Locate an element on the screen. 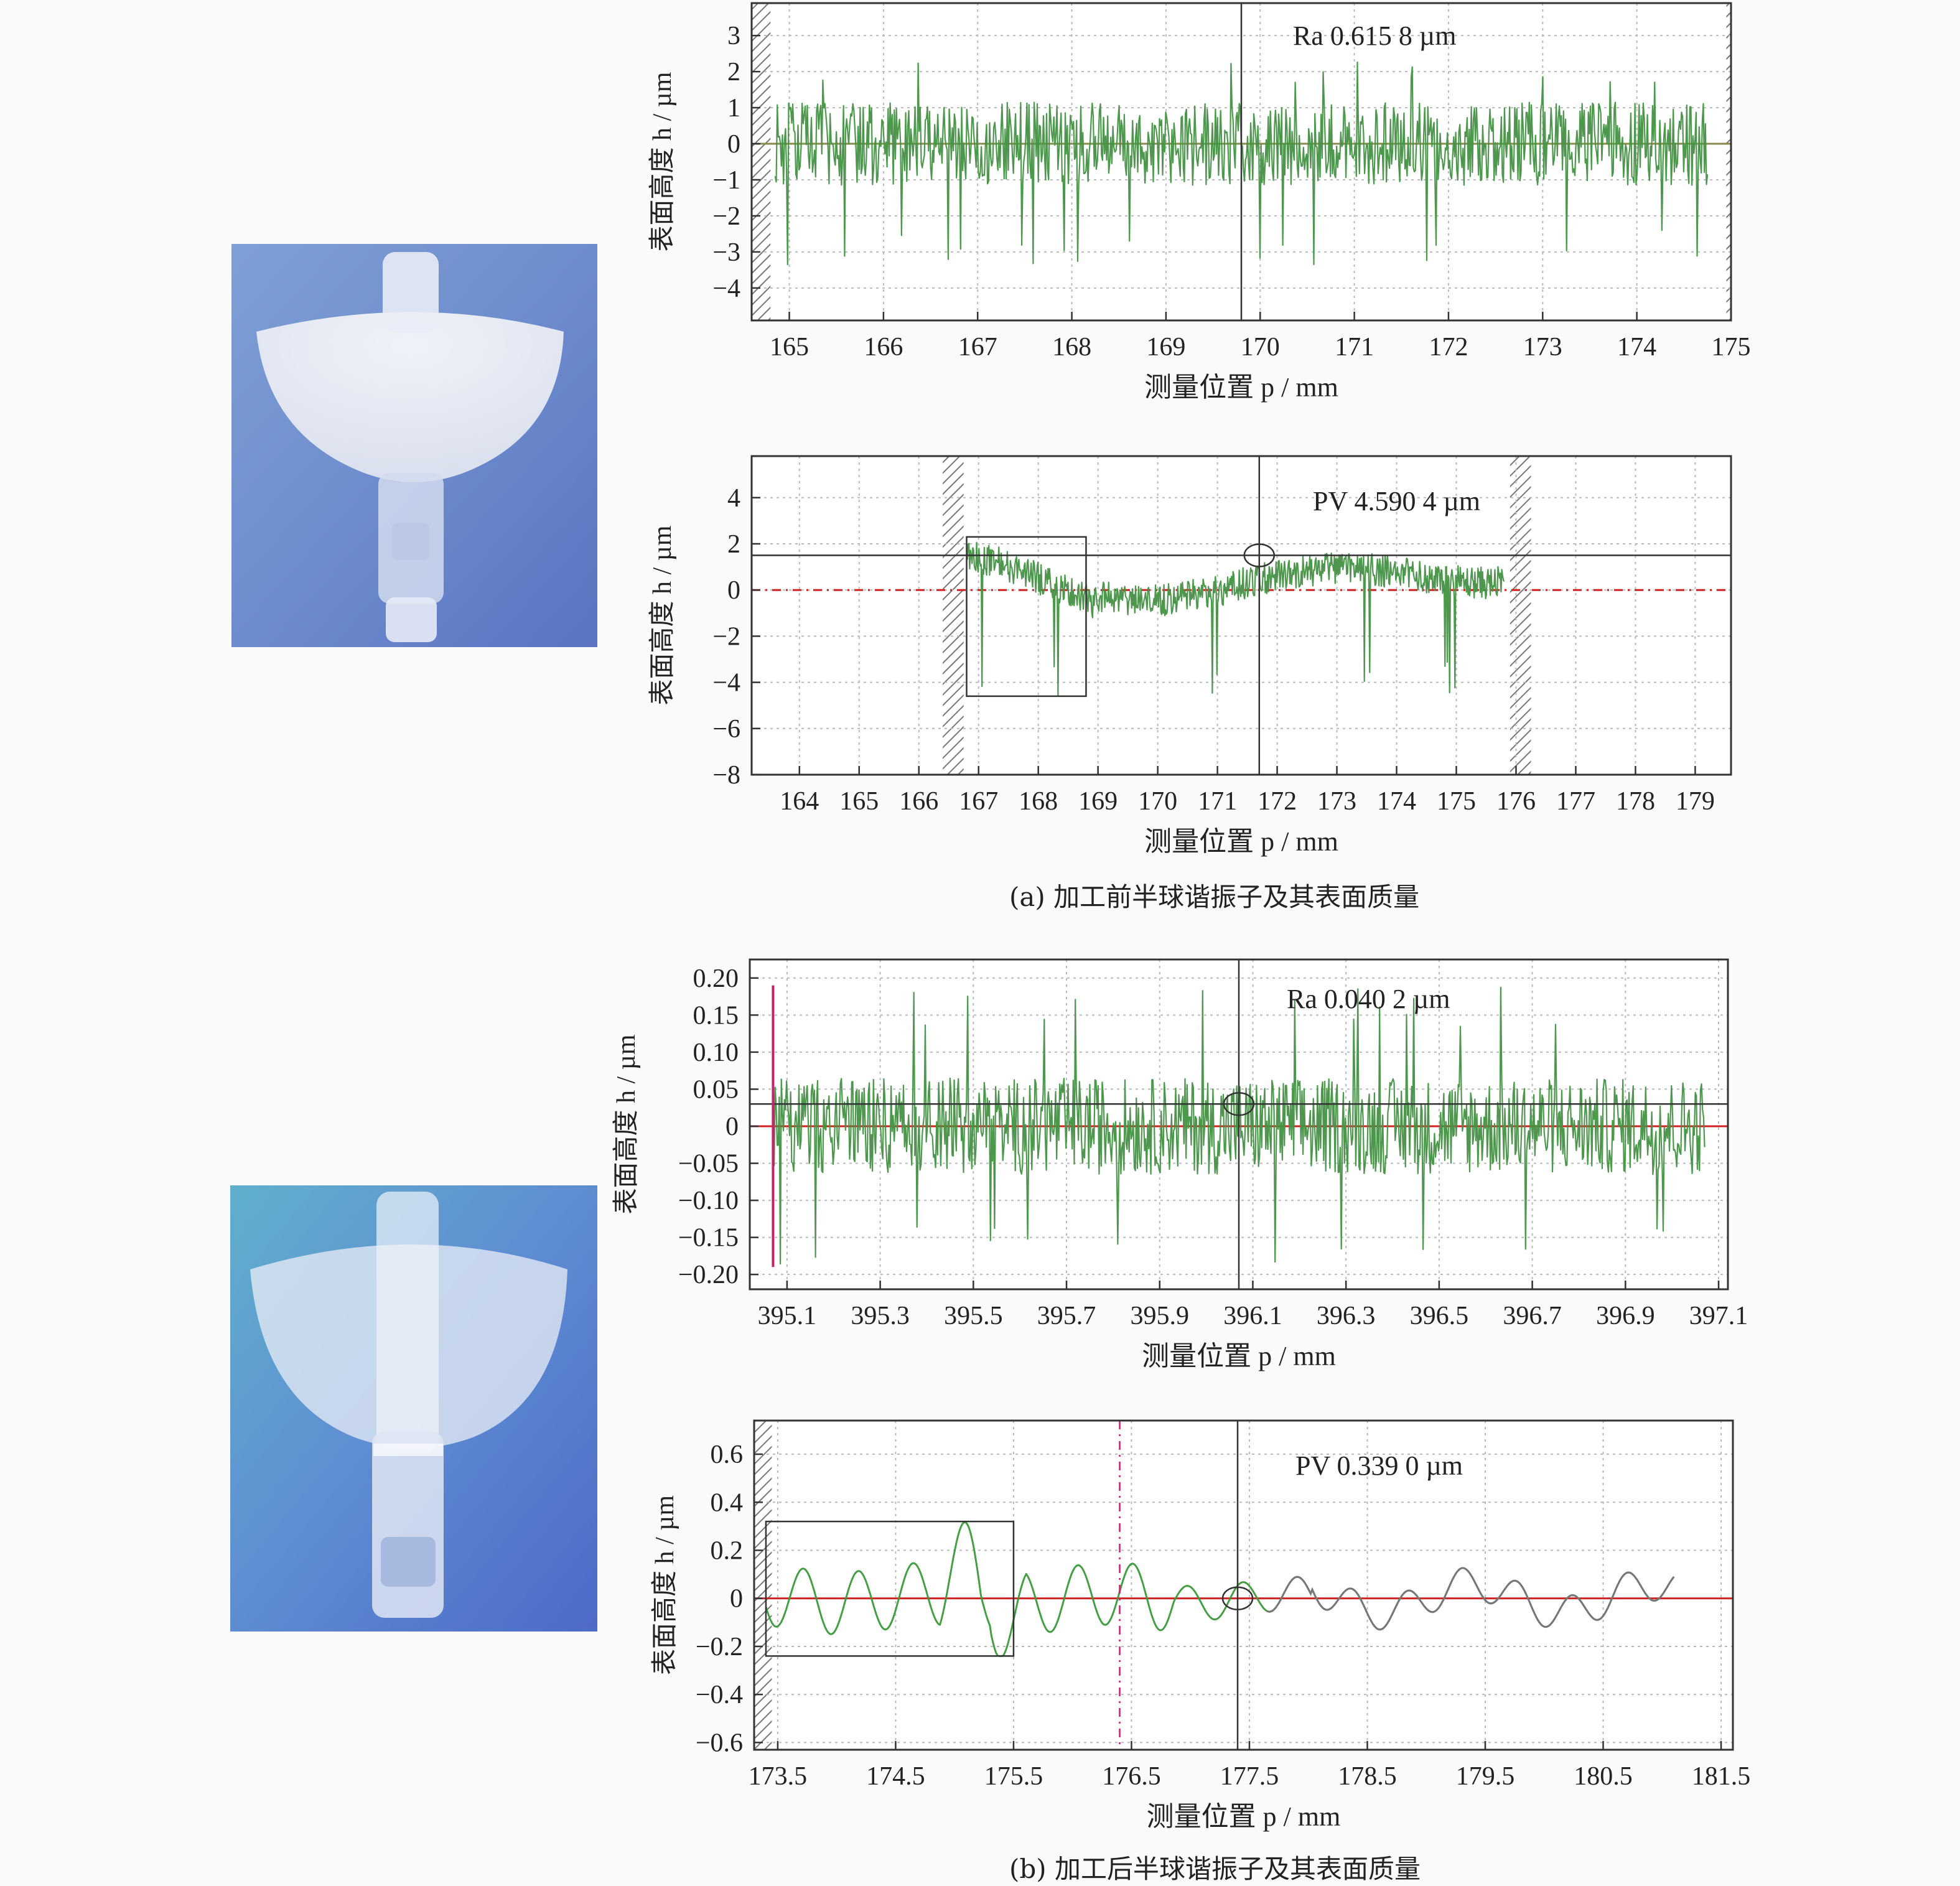  x-tick-label: 395.5 is located at coordinates (974, 1316).